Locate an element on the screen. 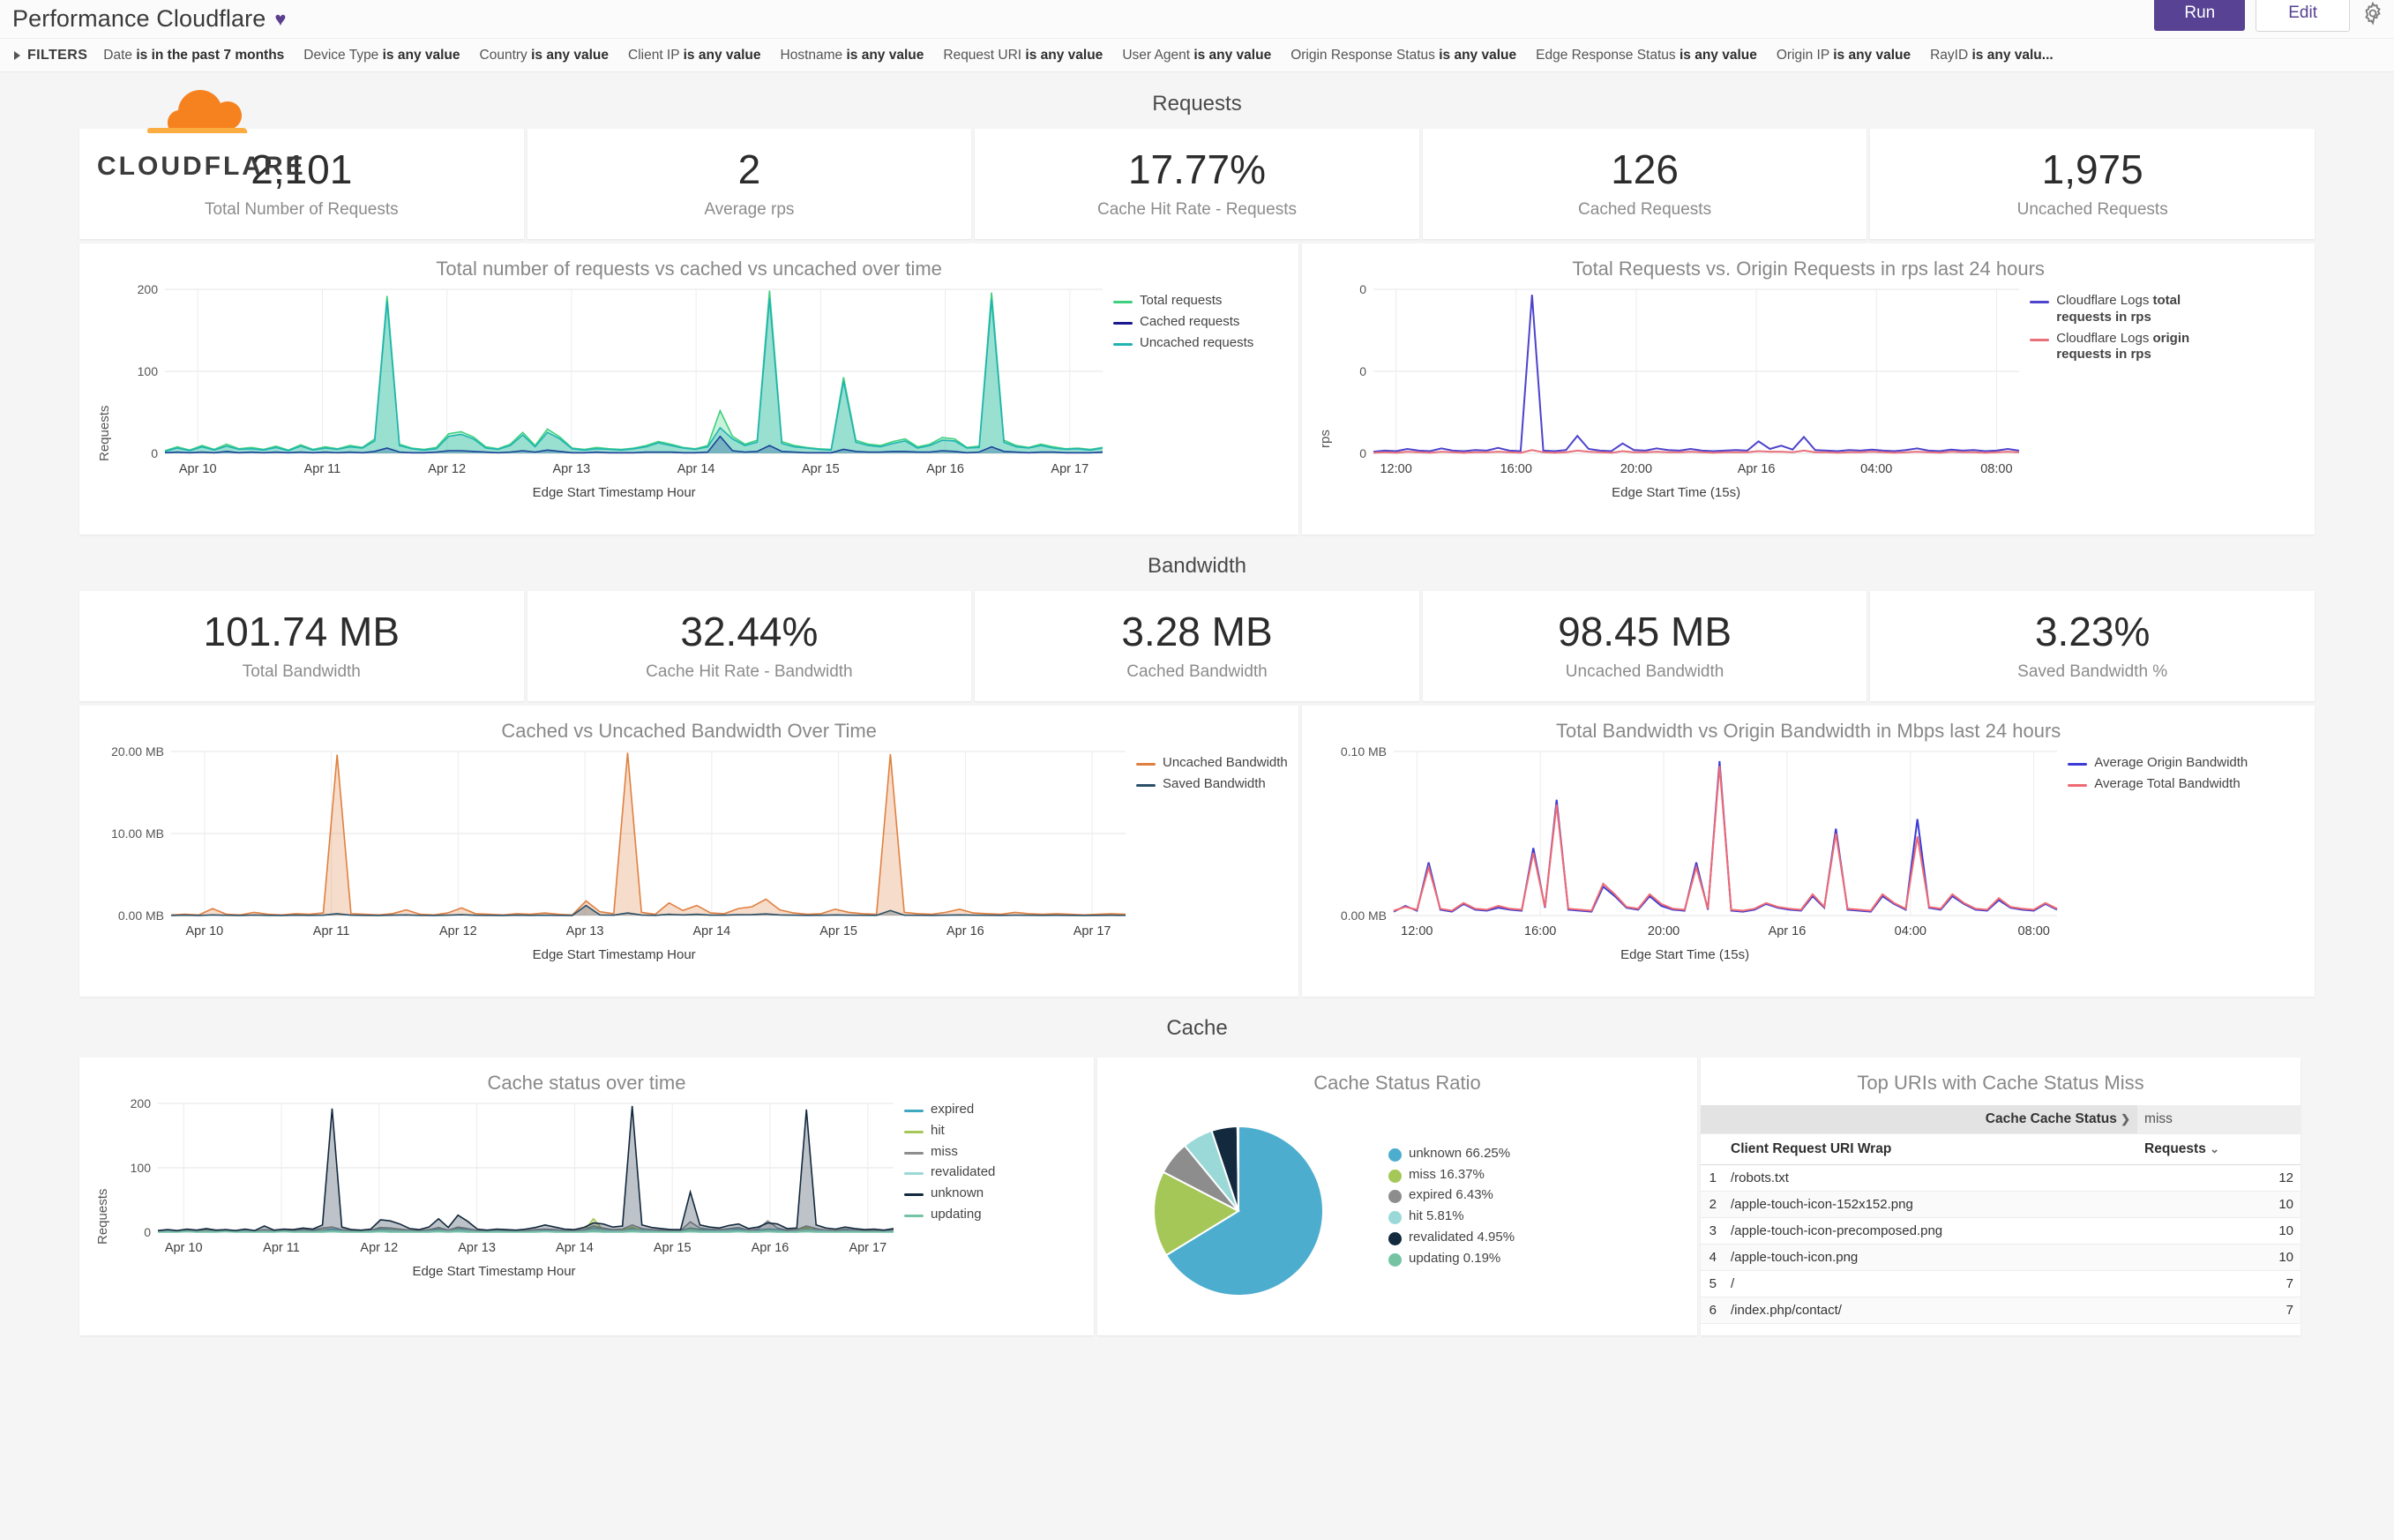 The width and height of the screenshot is (2394, 1540). legend-item: Uncached Bandwidth is located at coordinates (1212, 763).